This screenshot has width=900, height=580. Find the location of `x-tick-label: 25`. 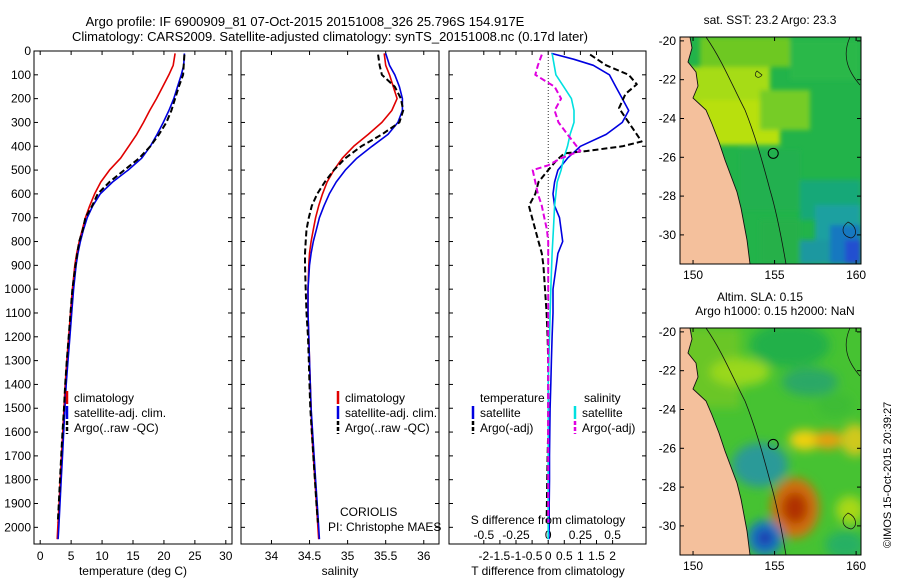

x-tick-label: 25 is located at coordinates (195, 556).